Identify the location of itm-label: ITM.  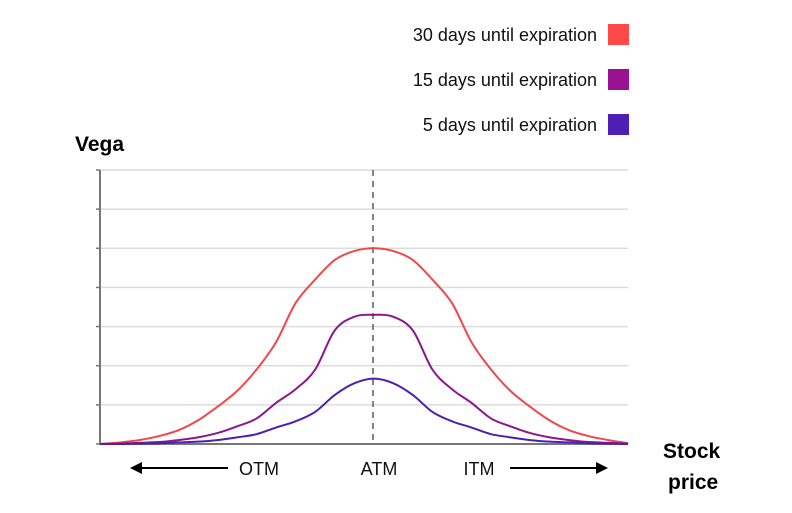
(479, 469).